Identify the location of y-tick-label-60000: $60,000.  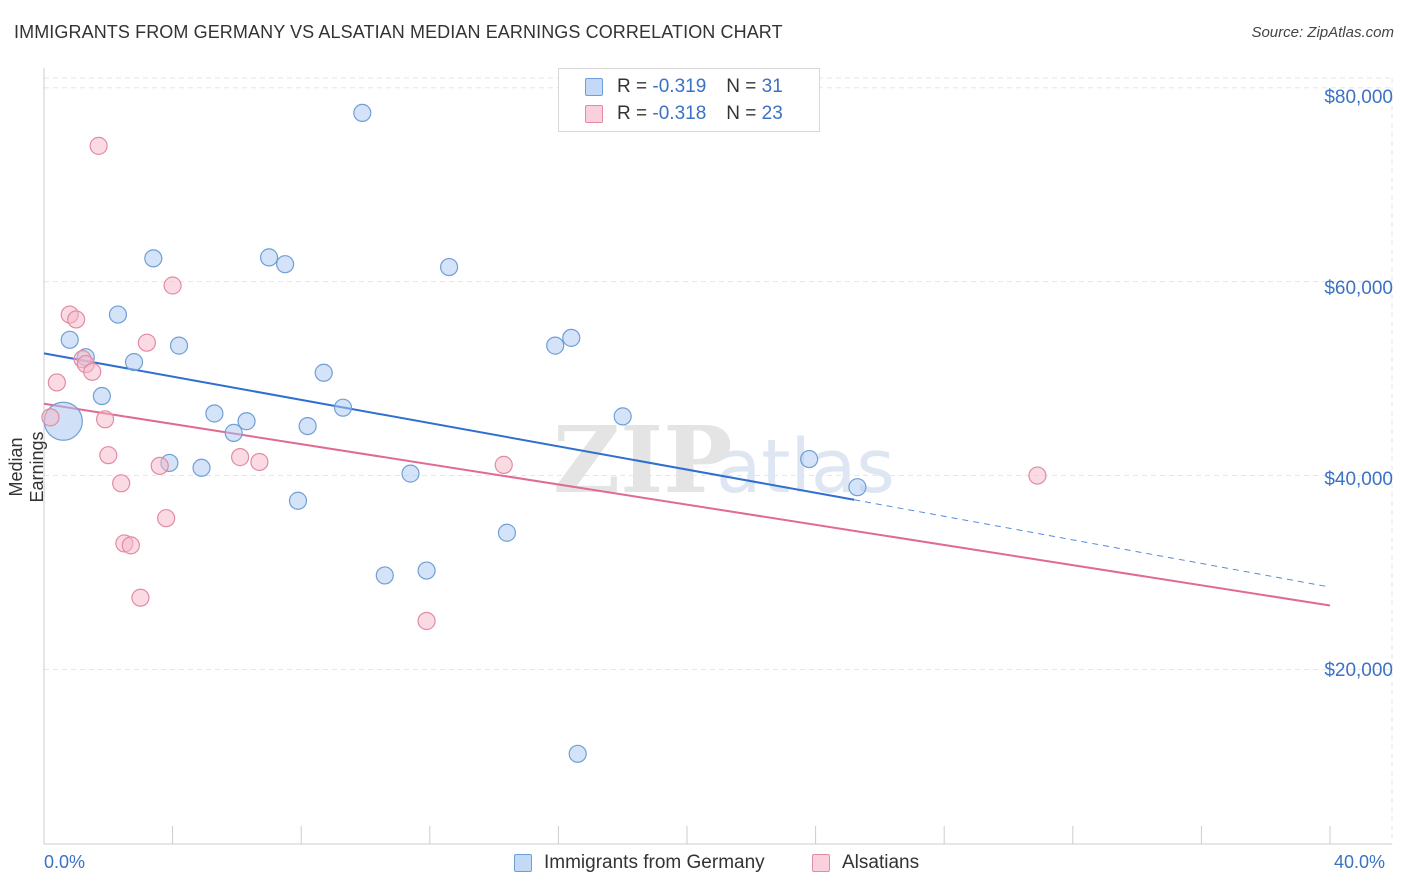
(1358, 288).